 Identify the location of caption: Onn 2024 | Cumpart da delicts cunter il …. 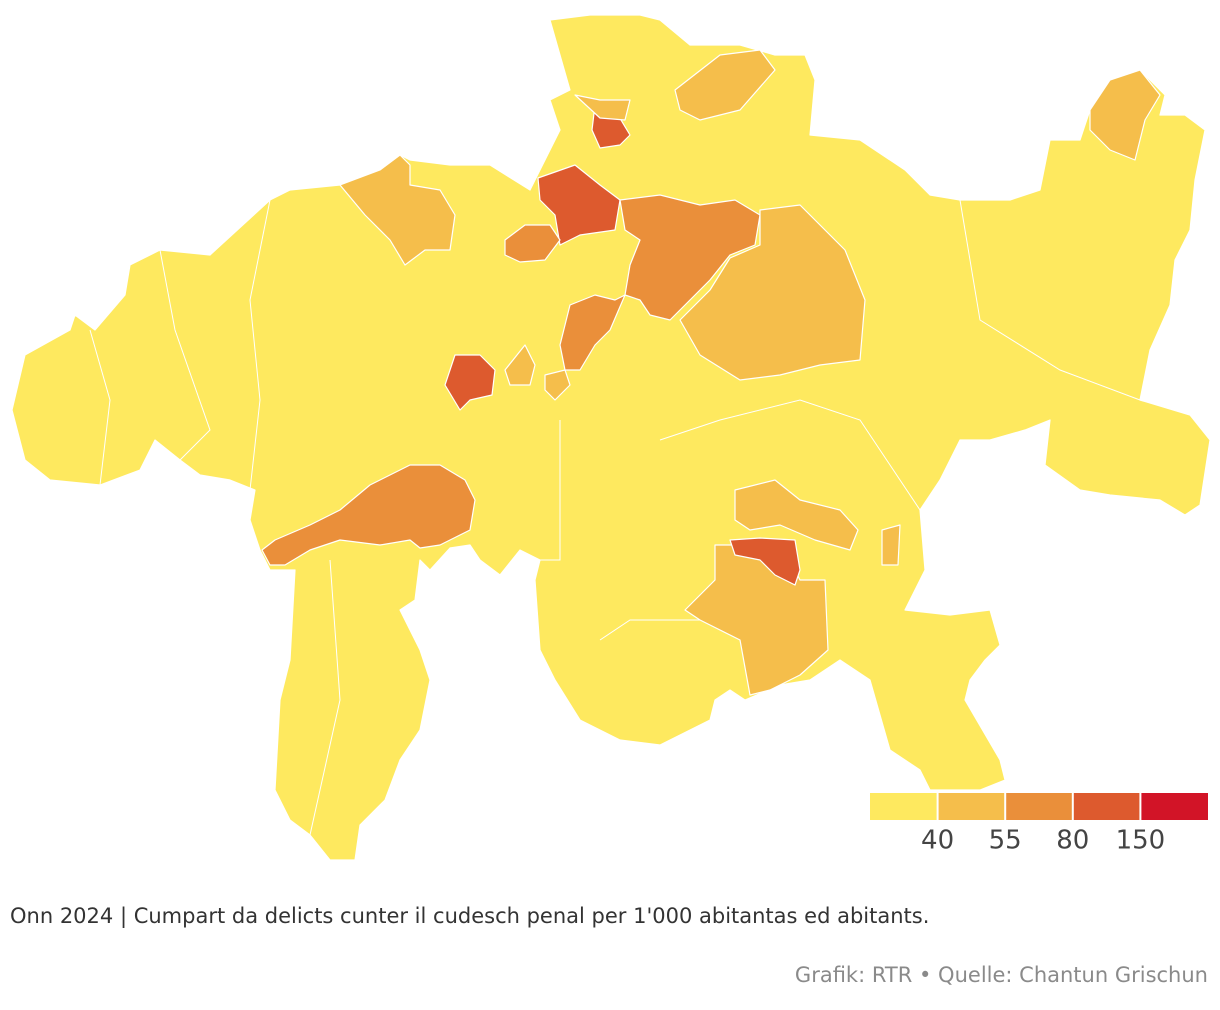
(470, 916).